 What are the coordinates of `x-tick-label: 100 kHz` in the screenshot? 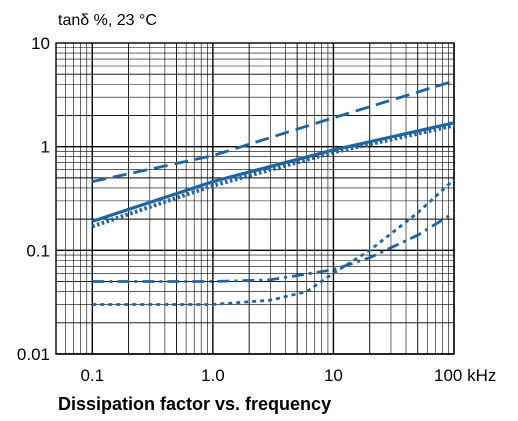 It's located at (465, 375).